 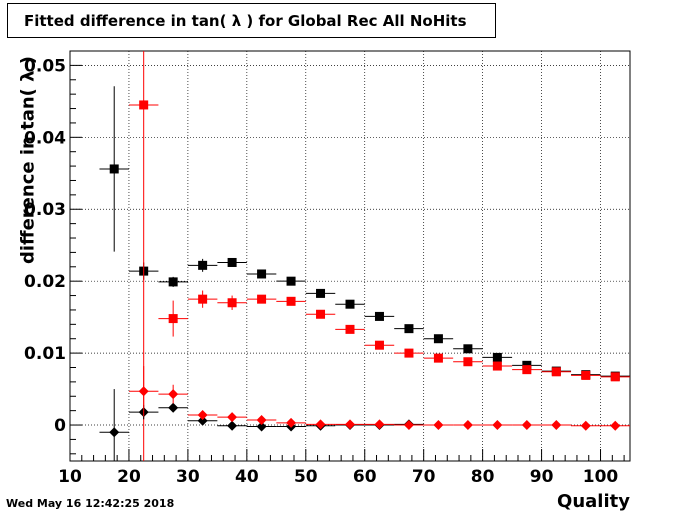 I want to click on x-tick-label: 20, so click(x=129, y=477).